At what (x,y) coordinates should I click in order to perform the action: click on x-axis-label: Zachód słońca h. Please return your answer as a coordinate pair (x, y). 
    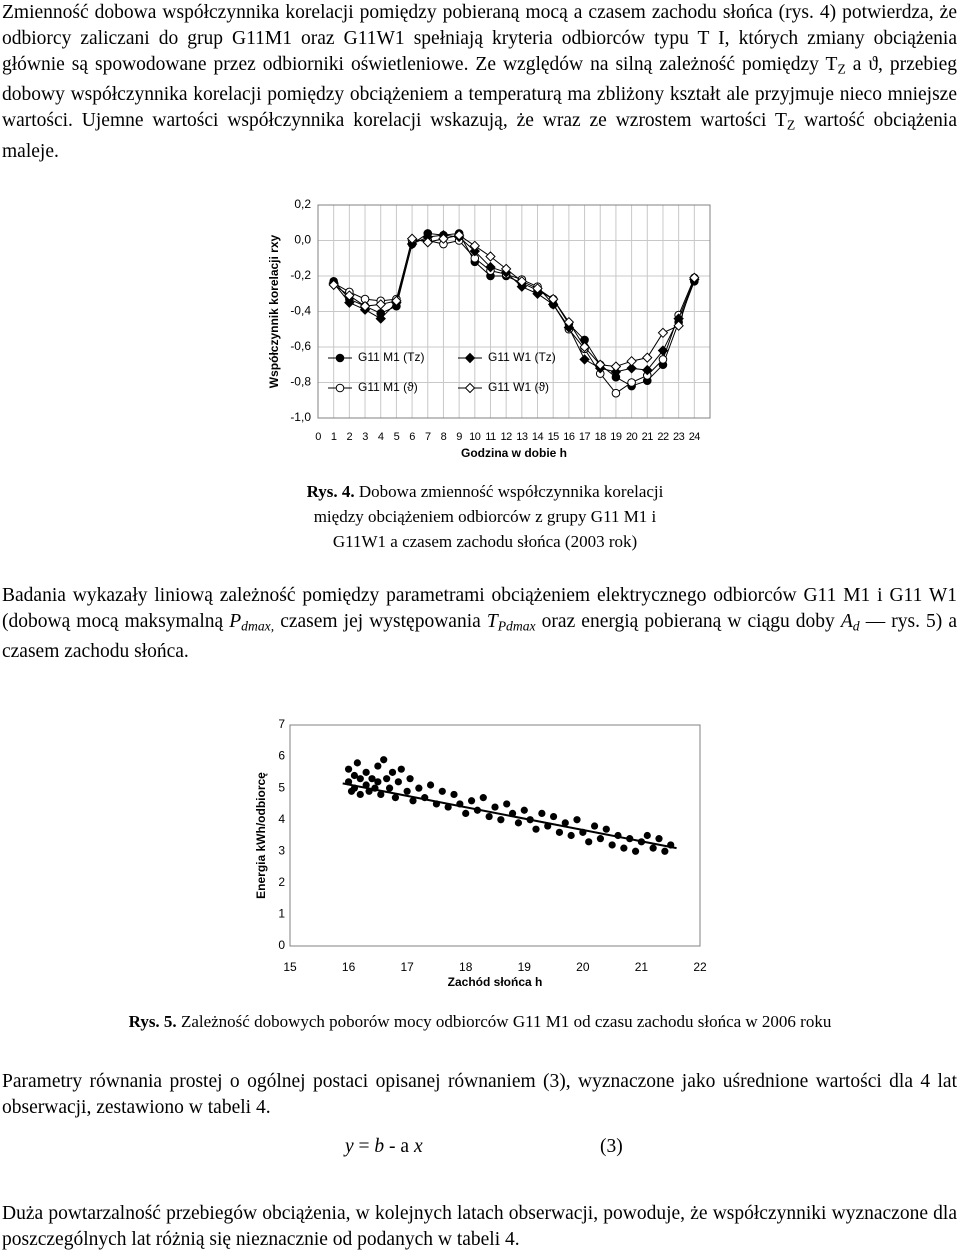
    Looking at the image, I should click on (495, 982).